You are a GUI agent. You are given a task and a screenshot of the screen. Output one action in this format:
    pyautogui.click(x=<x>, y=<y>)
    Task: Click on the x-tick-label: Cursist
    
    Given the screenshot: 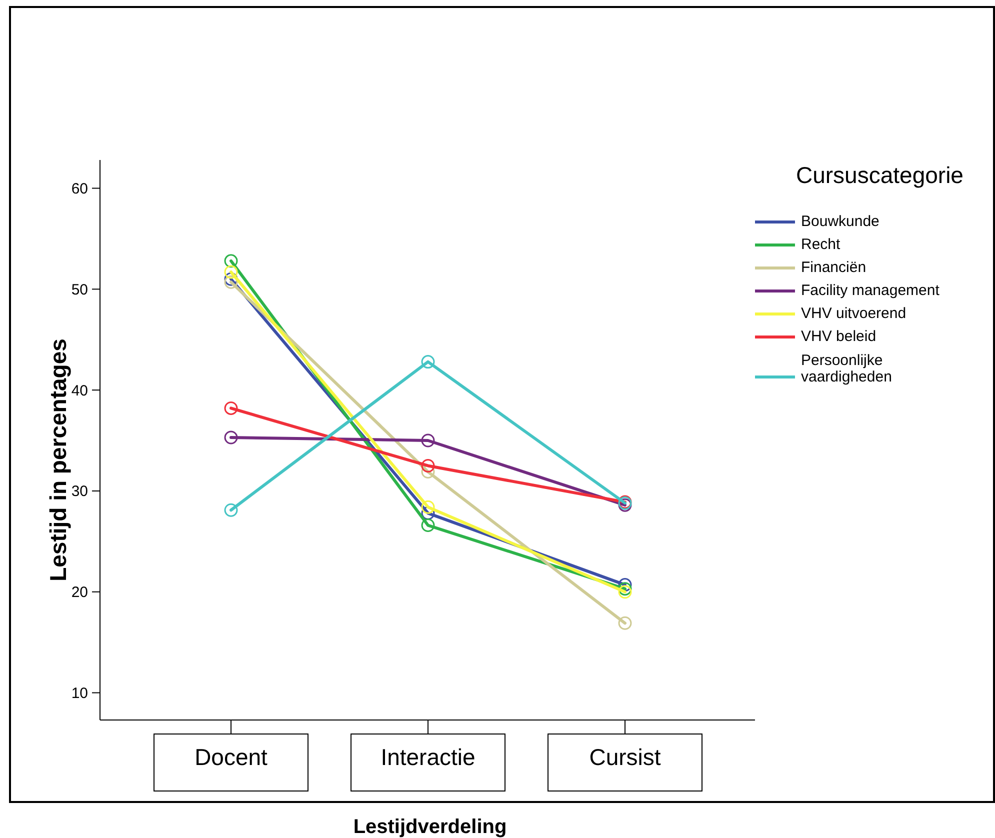 What is the action you would take?
    pyautogui.click(x=625, y=757)
    